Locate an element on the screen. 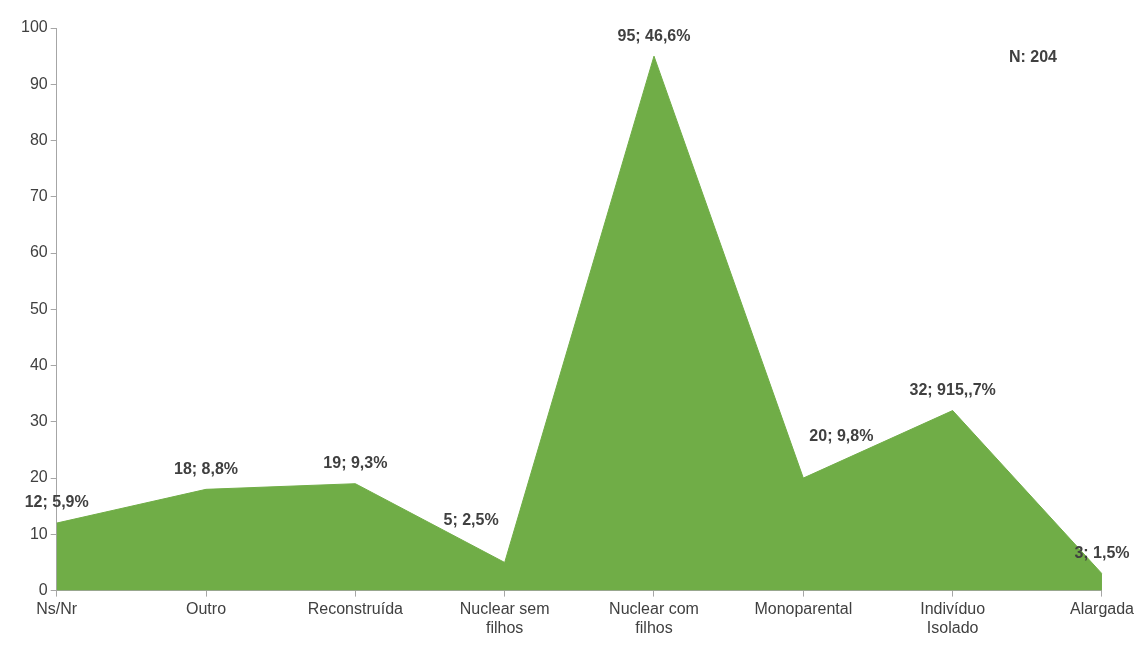  x-tick-label: Outro is located at coordinates (206, 608).